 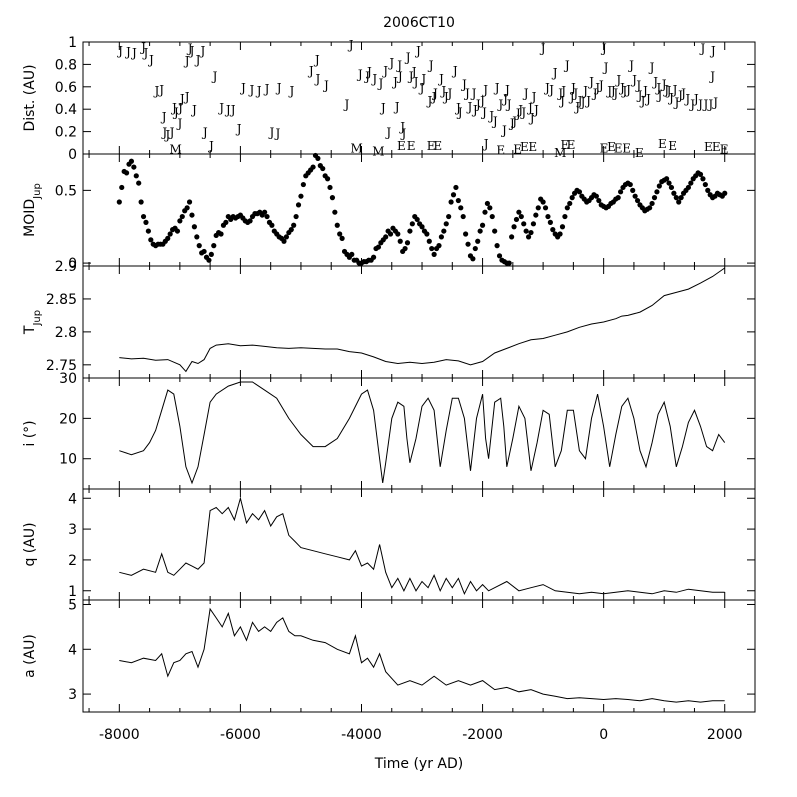 I want to click on y-tick-label: 3, so click(x=72, y=530).